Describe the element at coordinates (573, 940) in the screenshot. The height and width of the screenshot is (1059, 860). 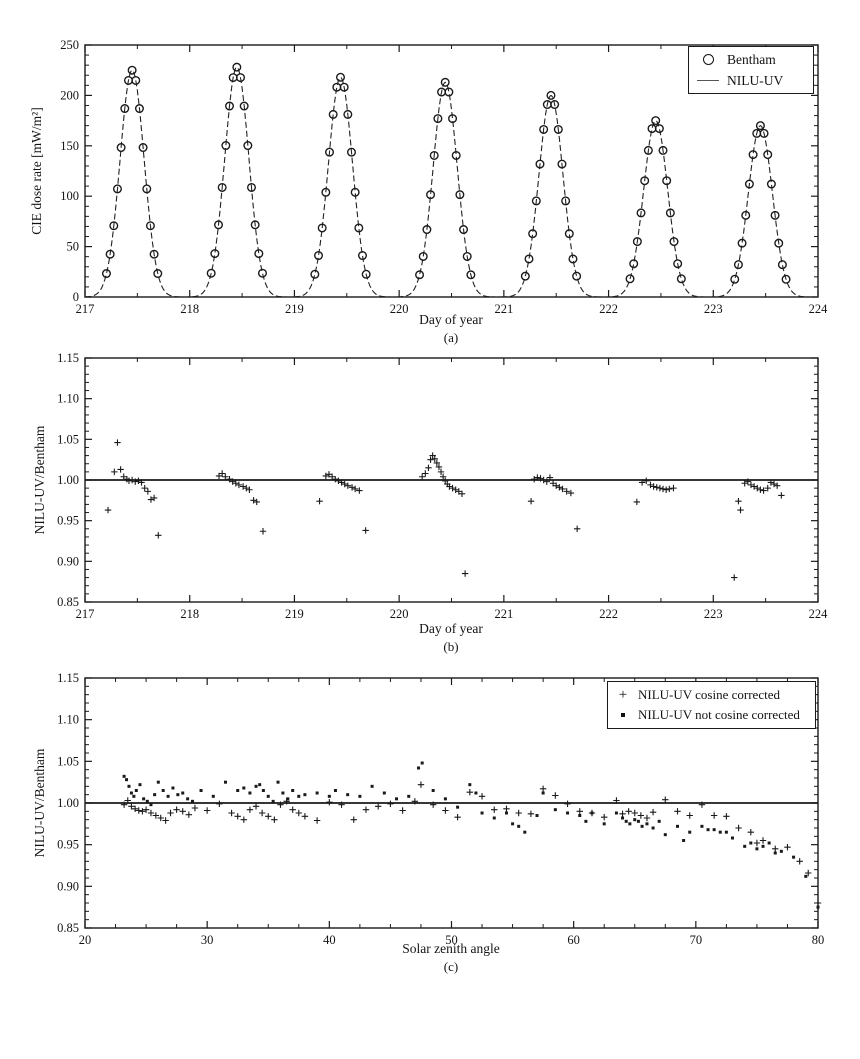
I see `svg-text: 60` at that location.